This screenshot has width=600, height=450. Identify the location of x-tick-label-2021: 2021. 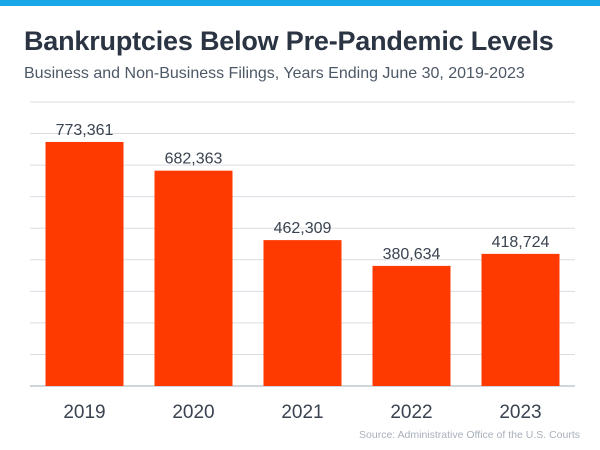
(302, 412).